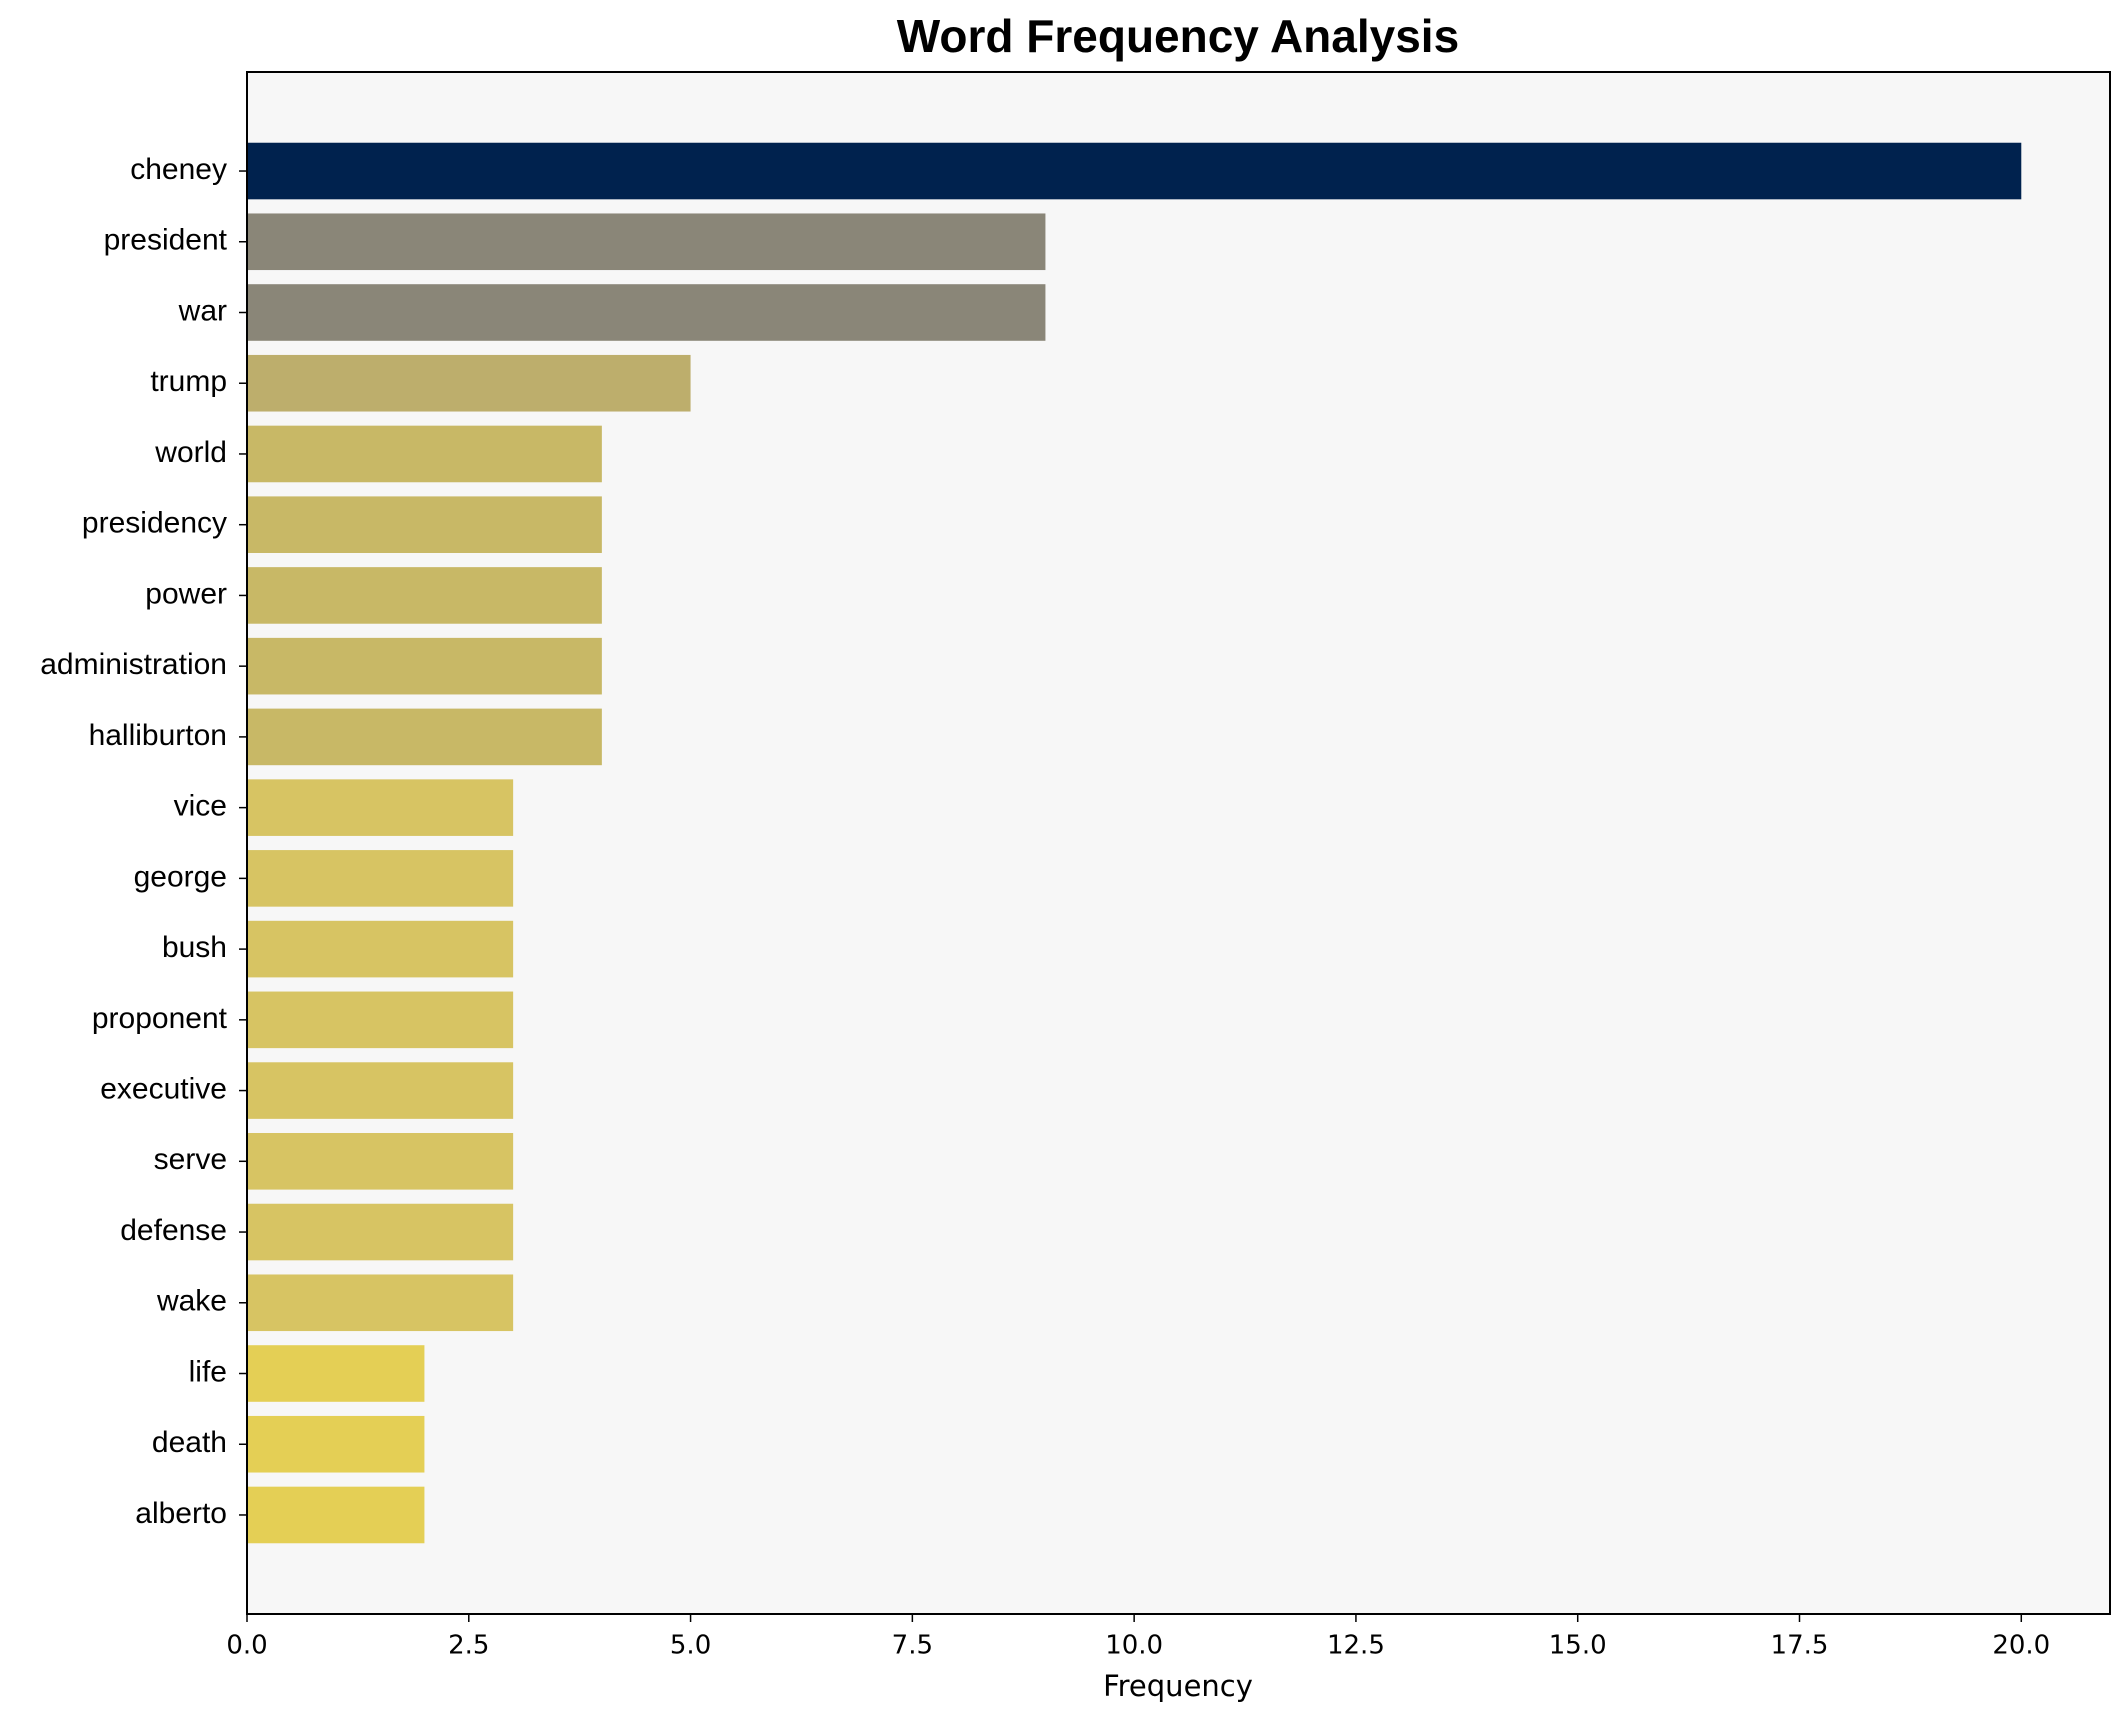 The width and height of the screenshot is (2126, 1722). Describe the element at coordinates (200, 806) in the screenshot. I see `y-tick-label: vice` at that location.